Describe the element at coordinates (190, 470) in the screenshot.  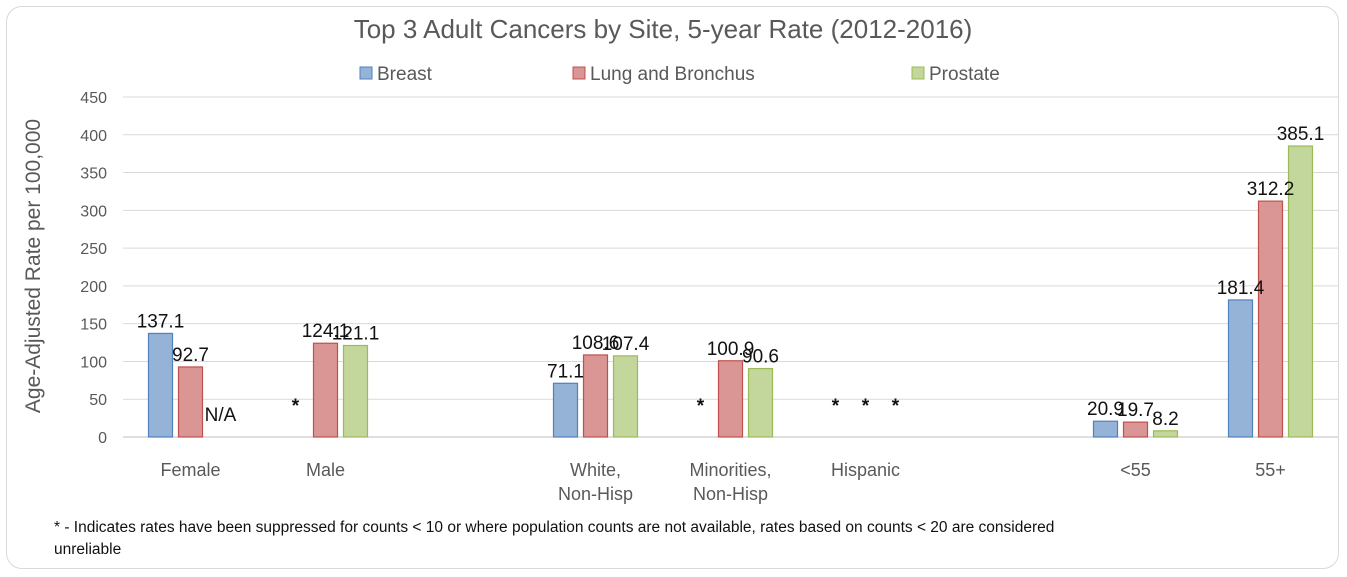
I see `x-category-label: Female` at that location.